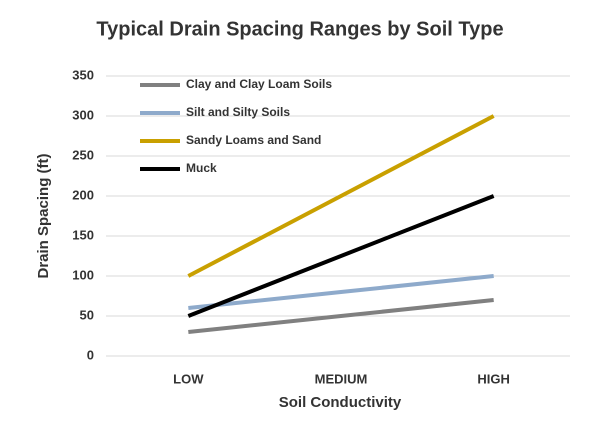 The width and height of the screenshot is (600, 435). I want to click on x-tick-label: LOW, so click(188, 378).